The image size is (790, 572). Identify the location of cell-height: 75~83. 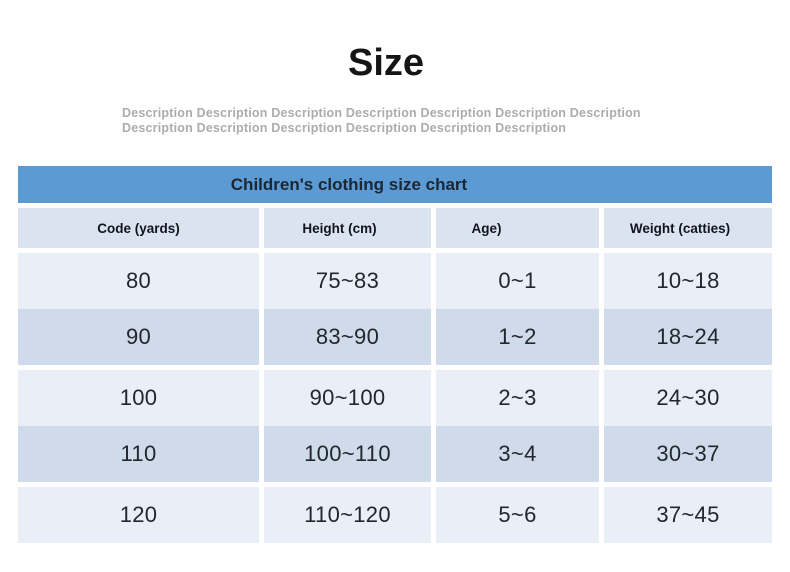
(347, 281).